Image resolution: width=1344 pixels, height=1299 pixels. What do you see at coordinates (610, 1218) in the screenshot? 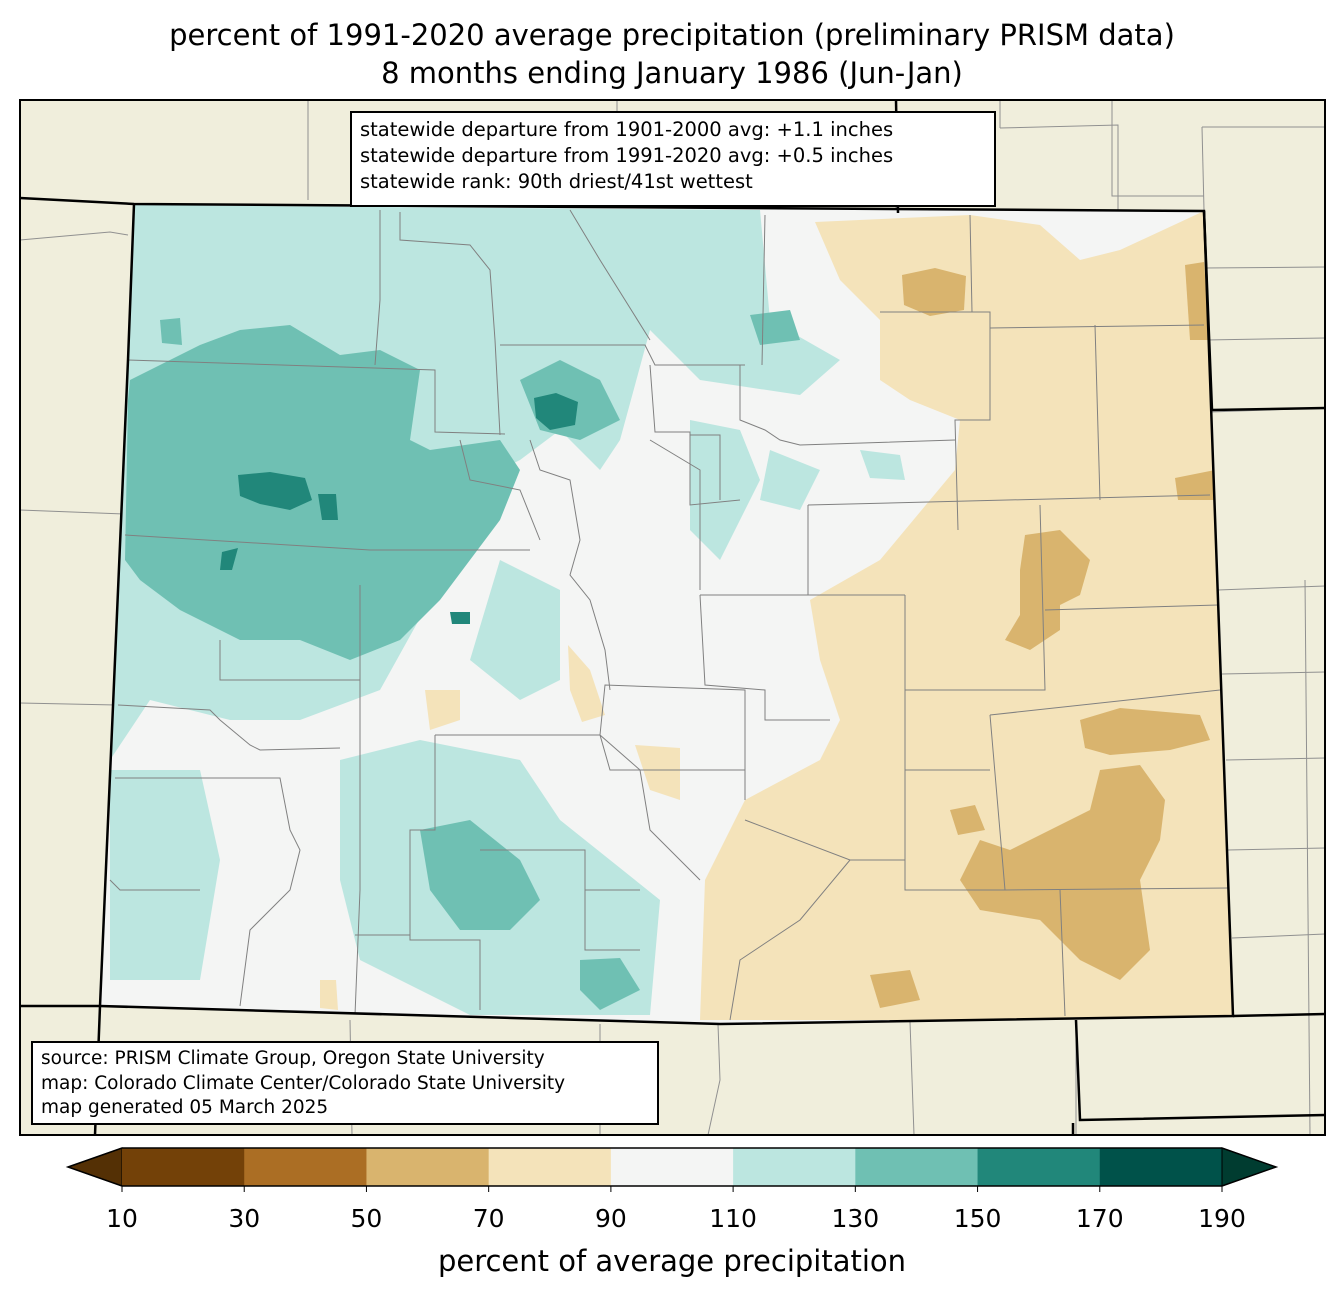
I see `colorbar-tick-label: 90` at bounding box center [610, 1218].